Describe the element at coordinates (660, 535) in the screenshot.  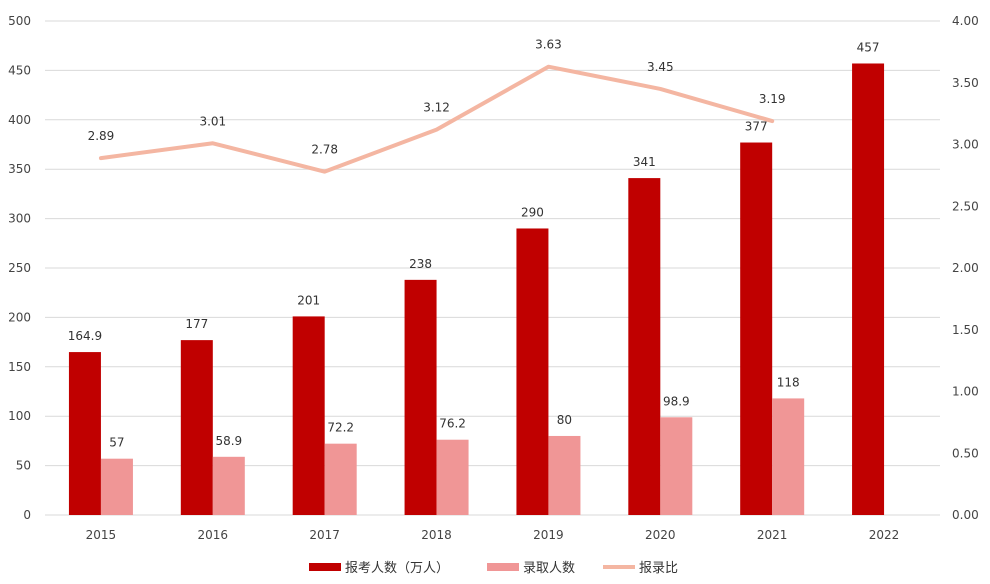
I see `x-tick-label: 2020` at that location.